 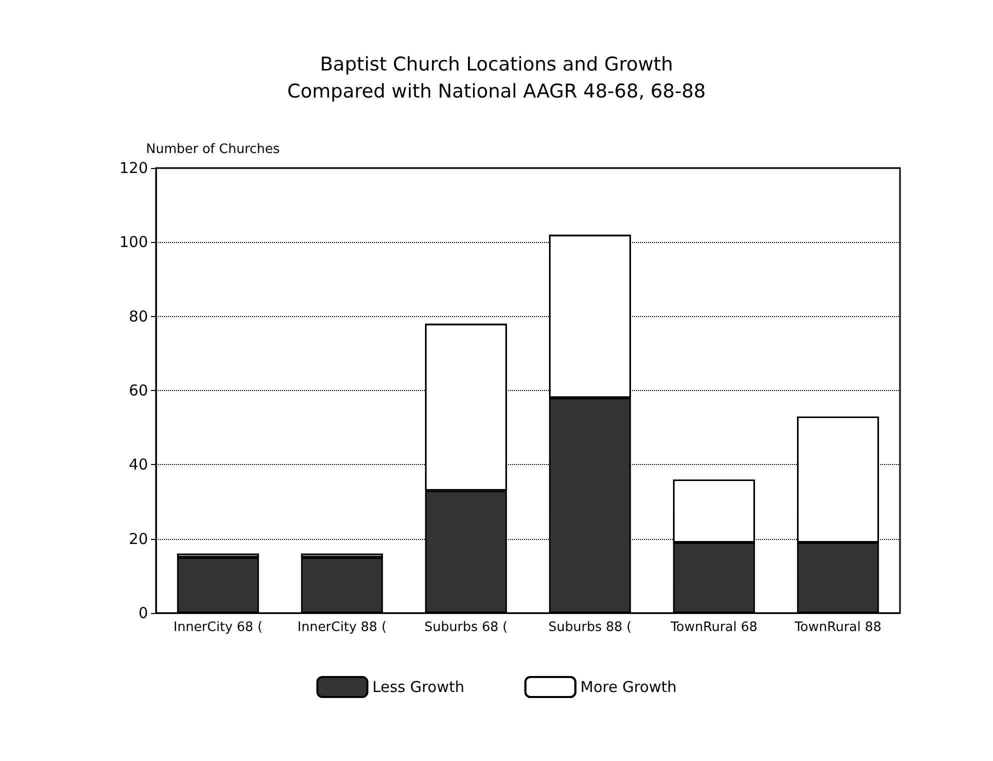 What do you see at coordinates (138, 465) in the screenshot?
I see `y-tick-label: 40` at bounding box center [138, 465].